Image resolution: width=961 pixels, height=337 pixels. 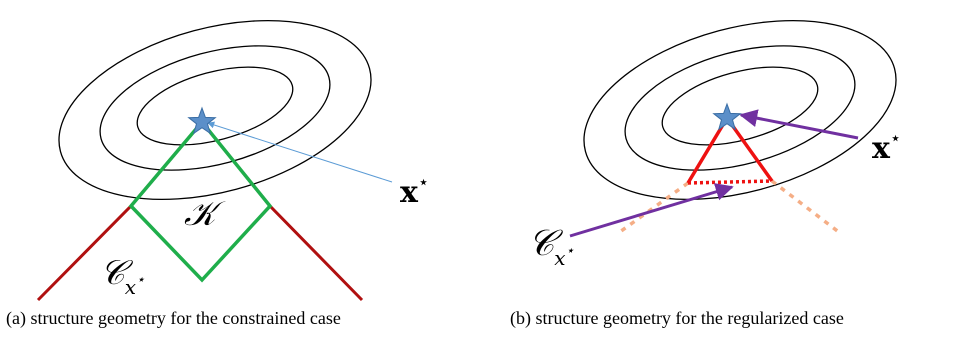 What do you see at coordinates (895, 138) in the screenshot?
I see `x-star-sup-b: ⋆` at bounding box center [895, 138].